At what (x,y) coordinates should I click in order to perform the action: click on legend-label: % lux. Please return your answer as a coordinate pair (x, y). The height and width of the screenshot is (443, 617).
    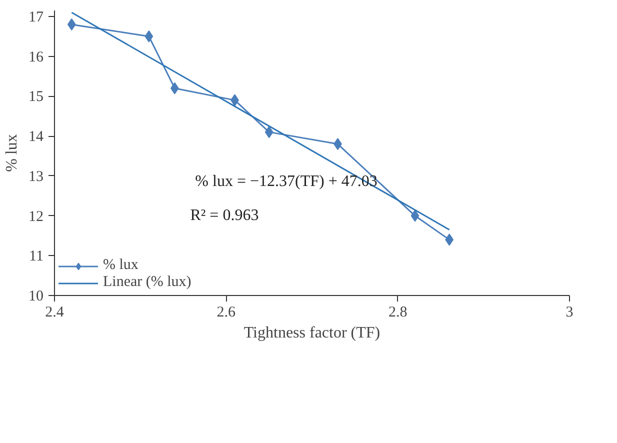
    Looking at the image, I should click on (120, 265).